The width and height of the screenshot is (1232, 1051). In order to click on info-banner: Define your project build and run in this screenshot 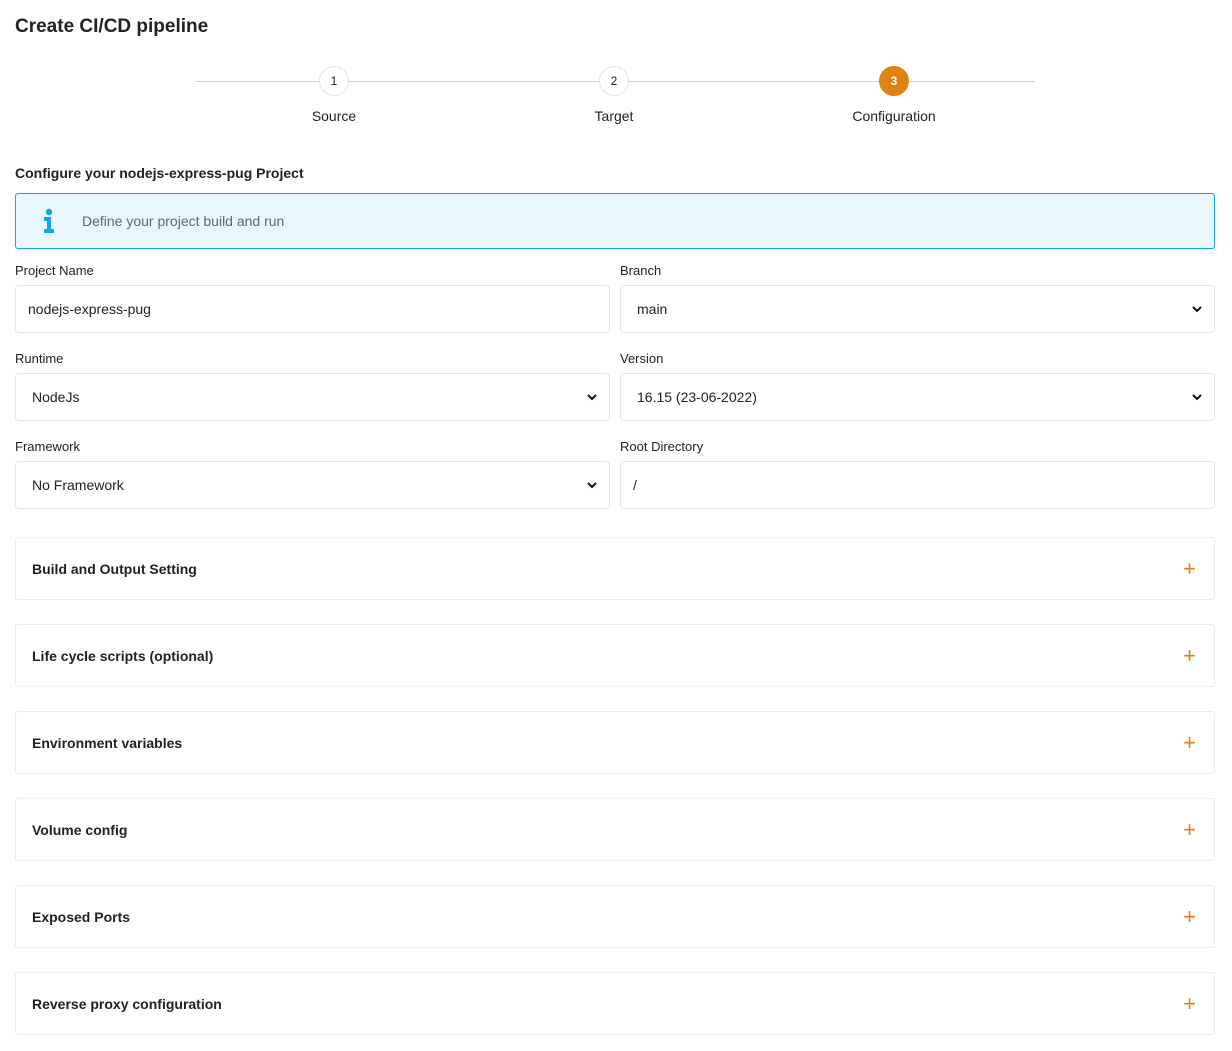, I will do `click(615, 221)`.